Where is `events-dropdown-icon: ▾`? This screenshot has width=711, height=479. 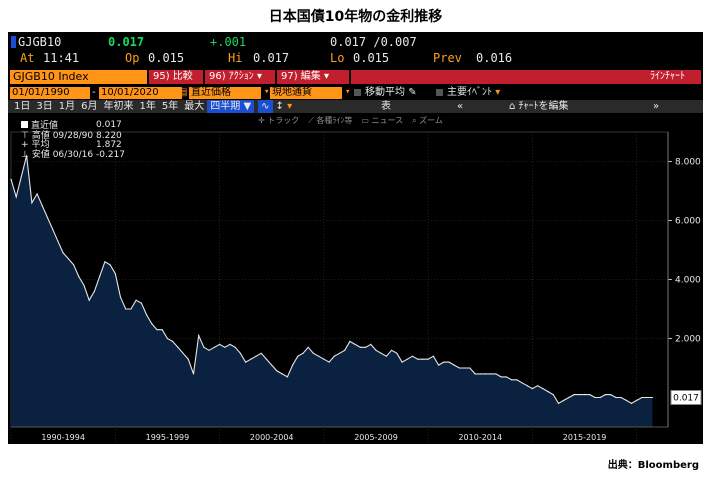 events-dropdown-icon: ▾ is located at coordinates (498, 92).